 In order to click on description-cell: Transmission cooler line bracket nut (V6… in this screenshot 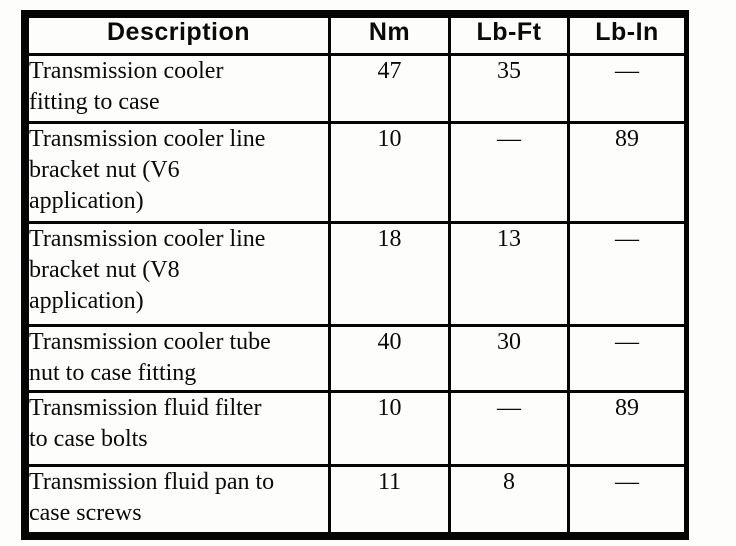, I will do `click(178, 172)`.